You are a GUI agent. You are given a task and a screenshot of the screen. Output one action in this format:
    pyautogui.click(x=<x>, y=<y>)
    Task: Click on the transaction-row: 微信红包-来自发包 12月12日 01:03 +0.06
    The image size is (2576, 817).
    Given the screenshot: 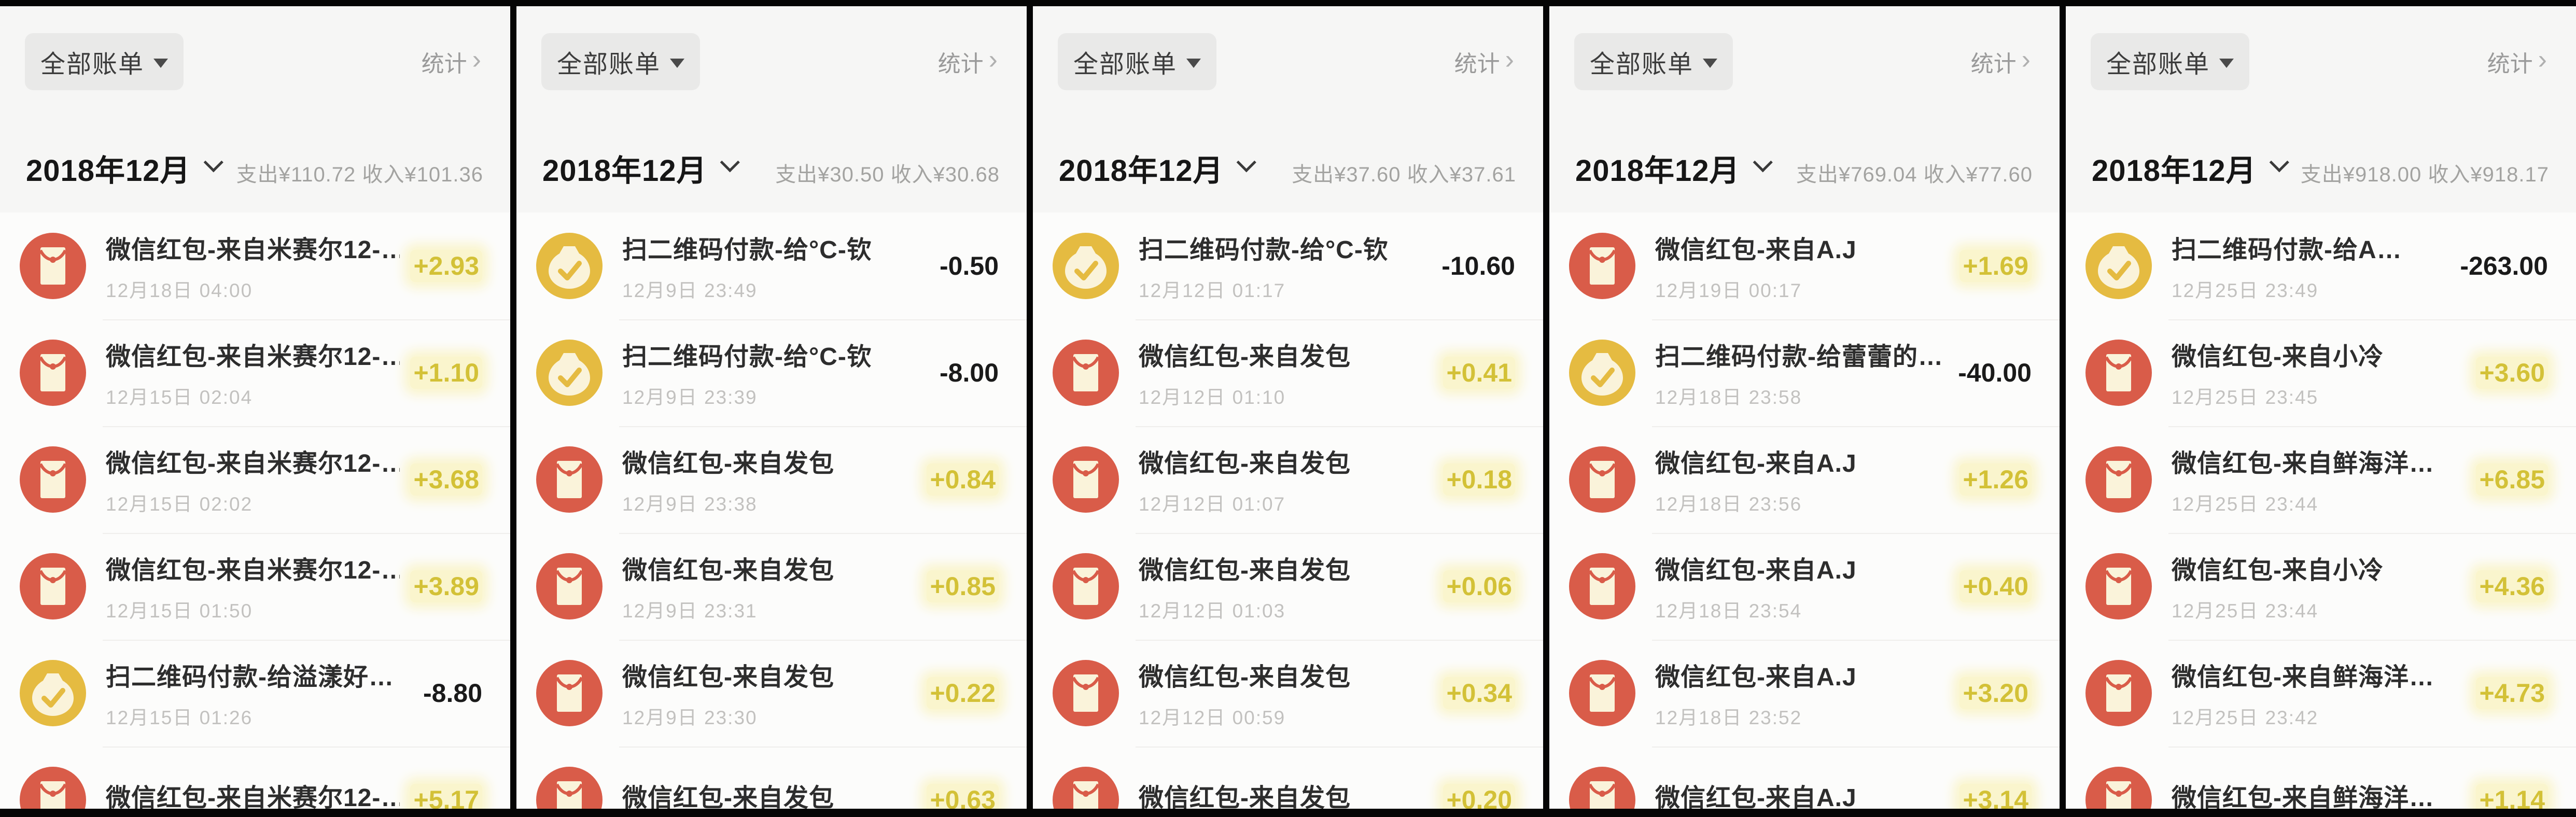 What is the action you would take?
    pyautogui.click(x=1288, y=587)
    